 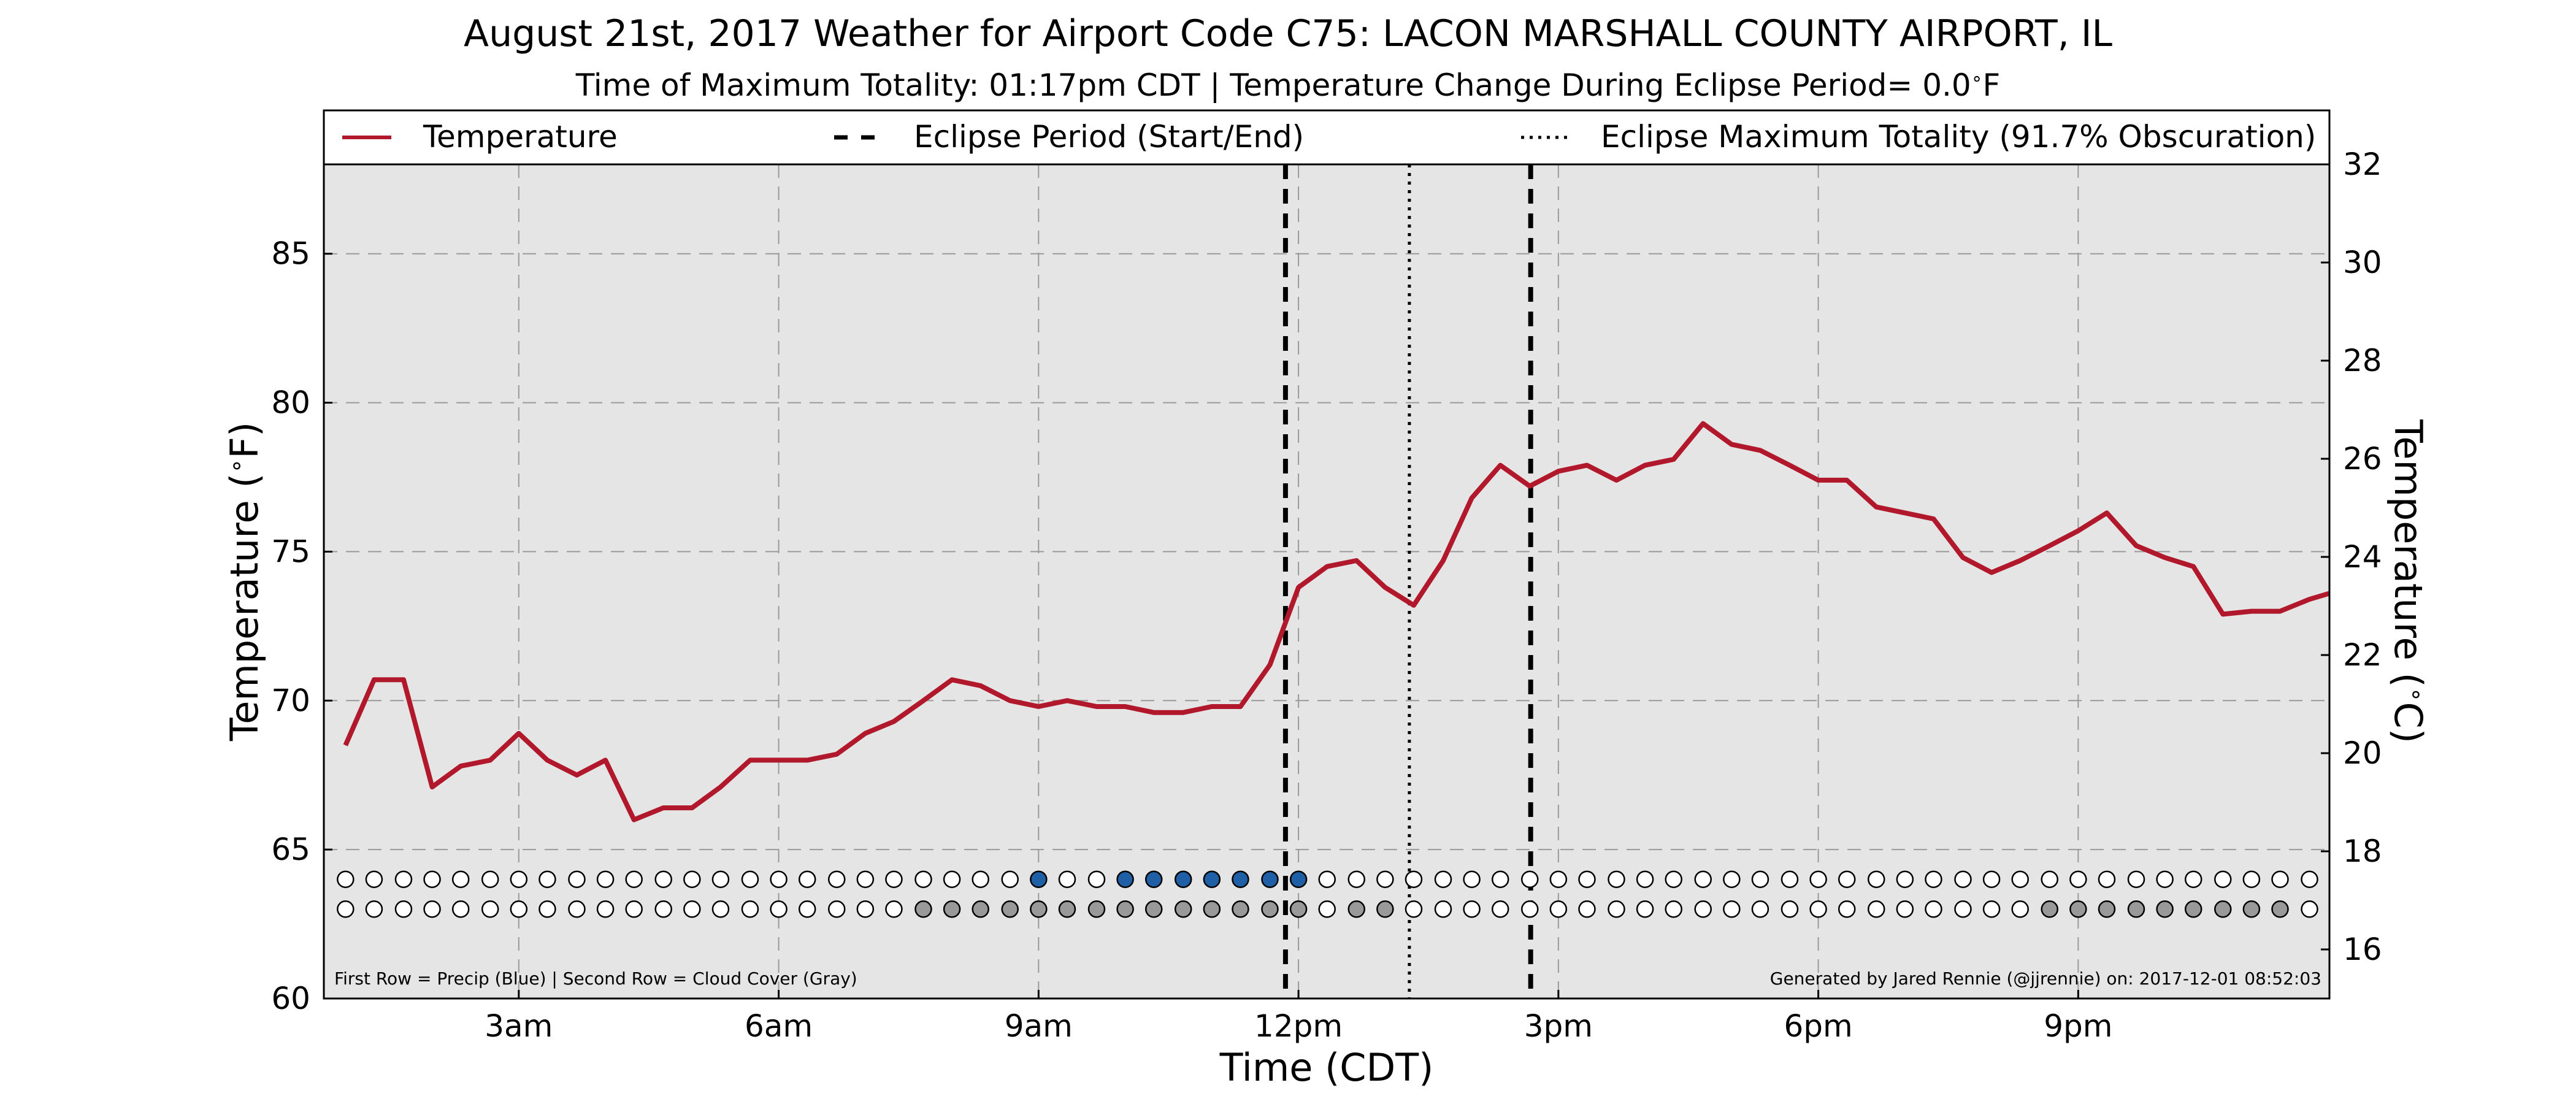 What do you see at coordinates (2362, 949) in the screenshot?
I see `y-right-tick-label: 16` at bounding box center [2362, 949].